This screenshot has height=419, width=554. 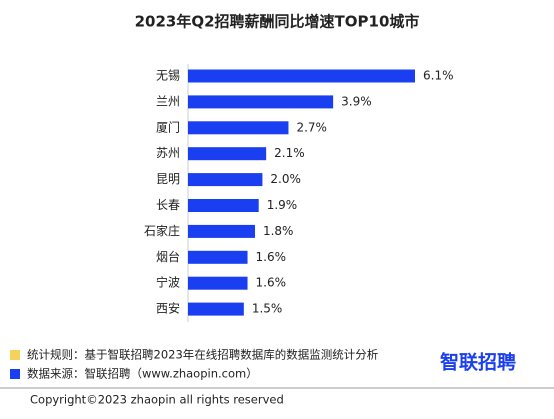 I want to click on note: 数据来源：智联招聘（www.zhaopin.com）, so click(x=142, y=374).